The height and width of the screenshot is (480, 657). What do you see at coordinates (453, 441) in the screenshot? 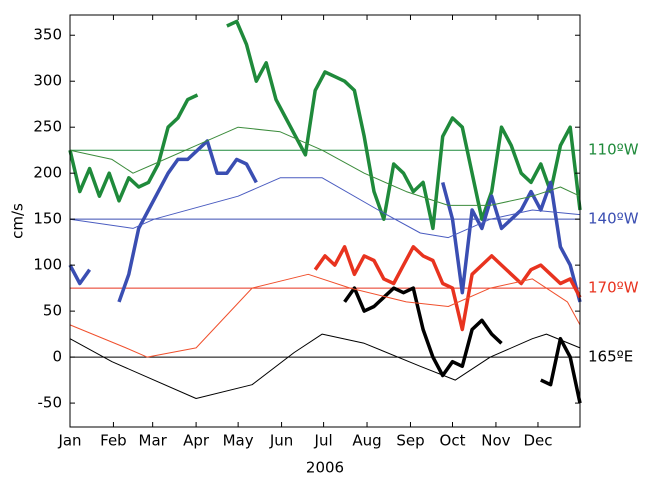
I see `x-tick-label: Oct` at bounding box center [453, 441].